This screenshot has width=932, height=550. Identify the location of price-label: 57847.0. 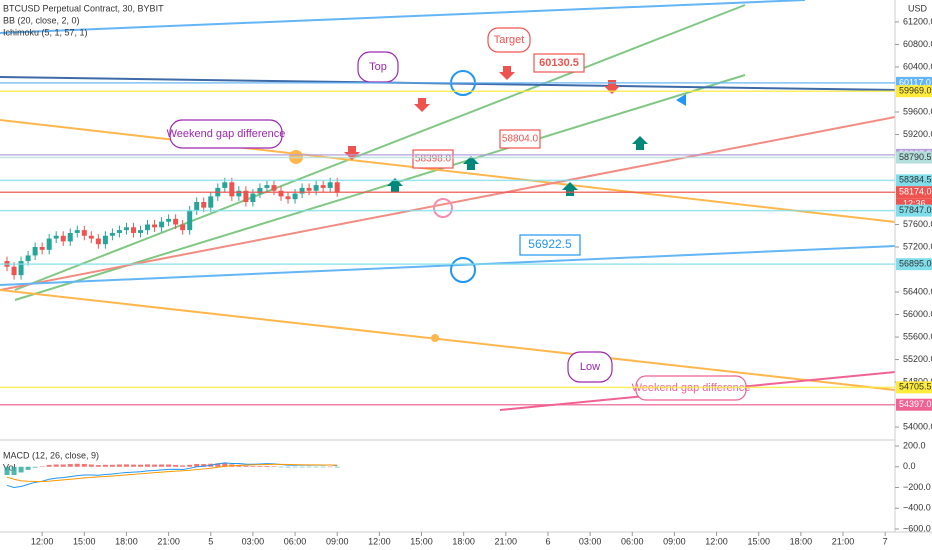
(915, 210).